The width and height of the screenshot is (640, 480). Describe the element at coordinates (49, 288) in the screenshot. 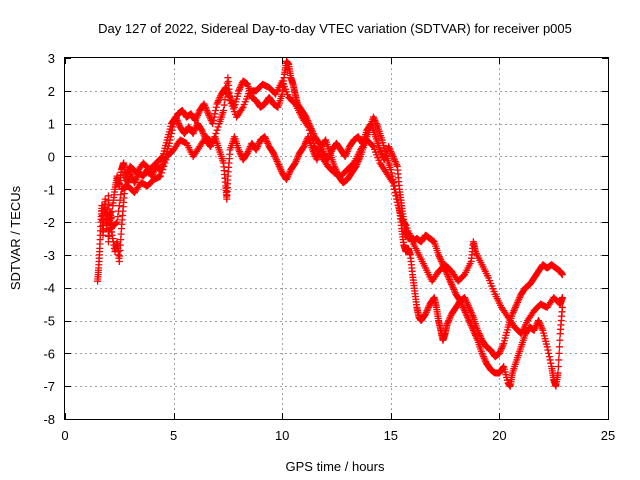

I see `y-tick-label: -4` at that location.